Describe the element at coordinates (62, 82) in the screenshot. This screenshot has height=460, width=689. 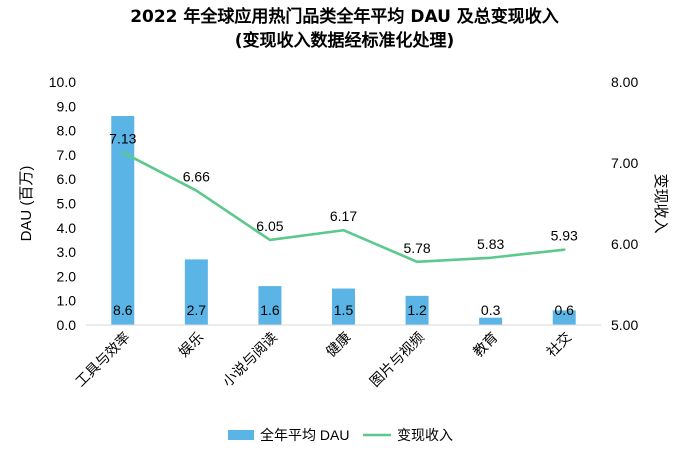
I see `y-tick-label: 10.0` at that location.